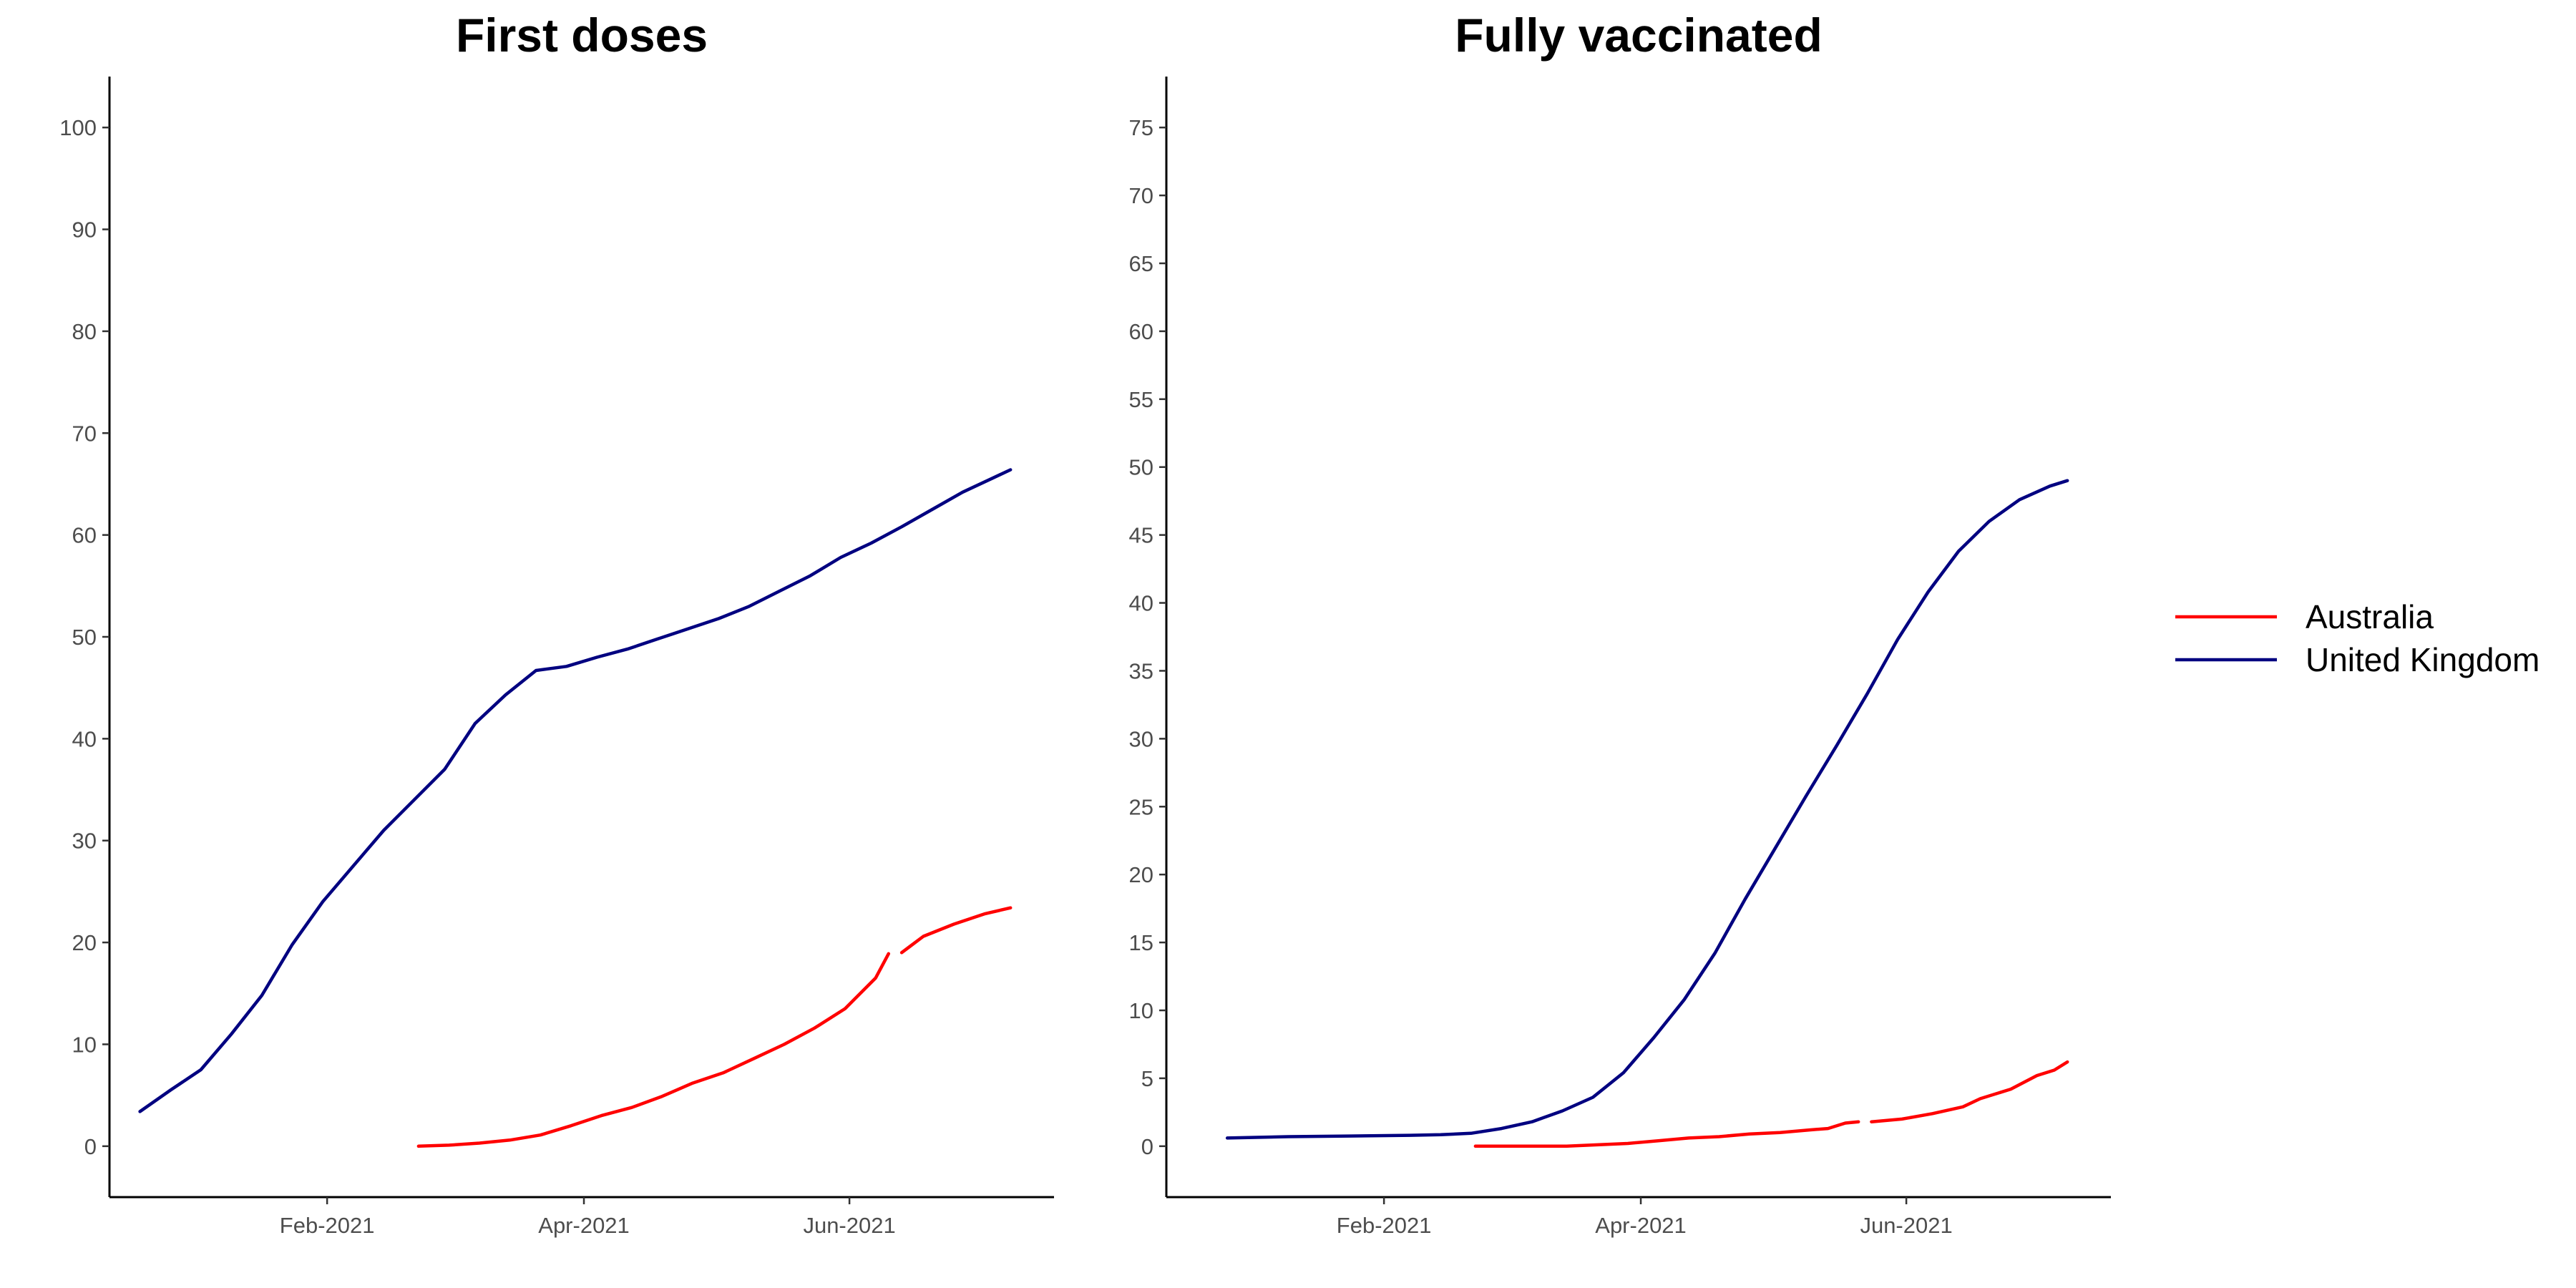 This screenshot has width=2576, height=1288. I want to click on y-tick-label: 90, so click(84, 230).